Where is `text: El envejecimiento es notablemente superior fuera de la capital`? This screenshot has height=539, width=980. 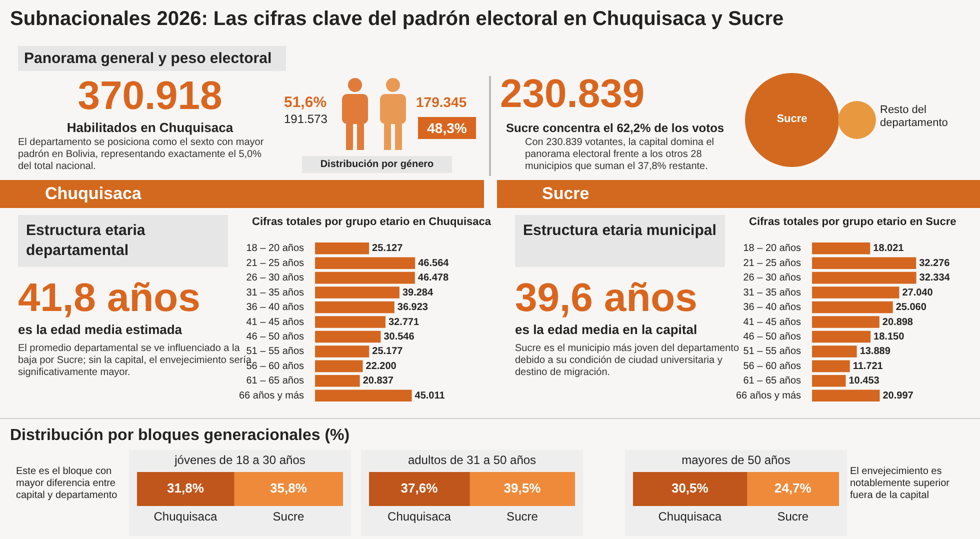 text: El envejecimiento es notablemente superior fuera de la capital is located at coordinates (900, 484).